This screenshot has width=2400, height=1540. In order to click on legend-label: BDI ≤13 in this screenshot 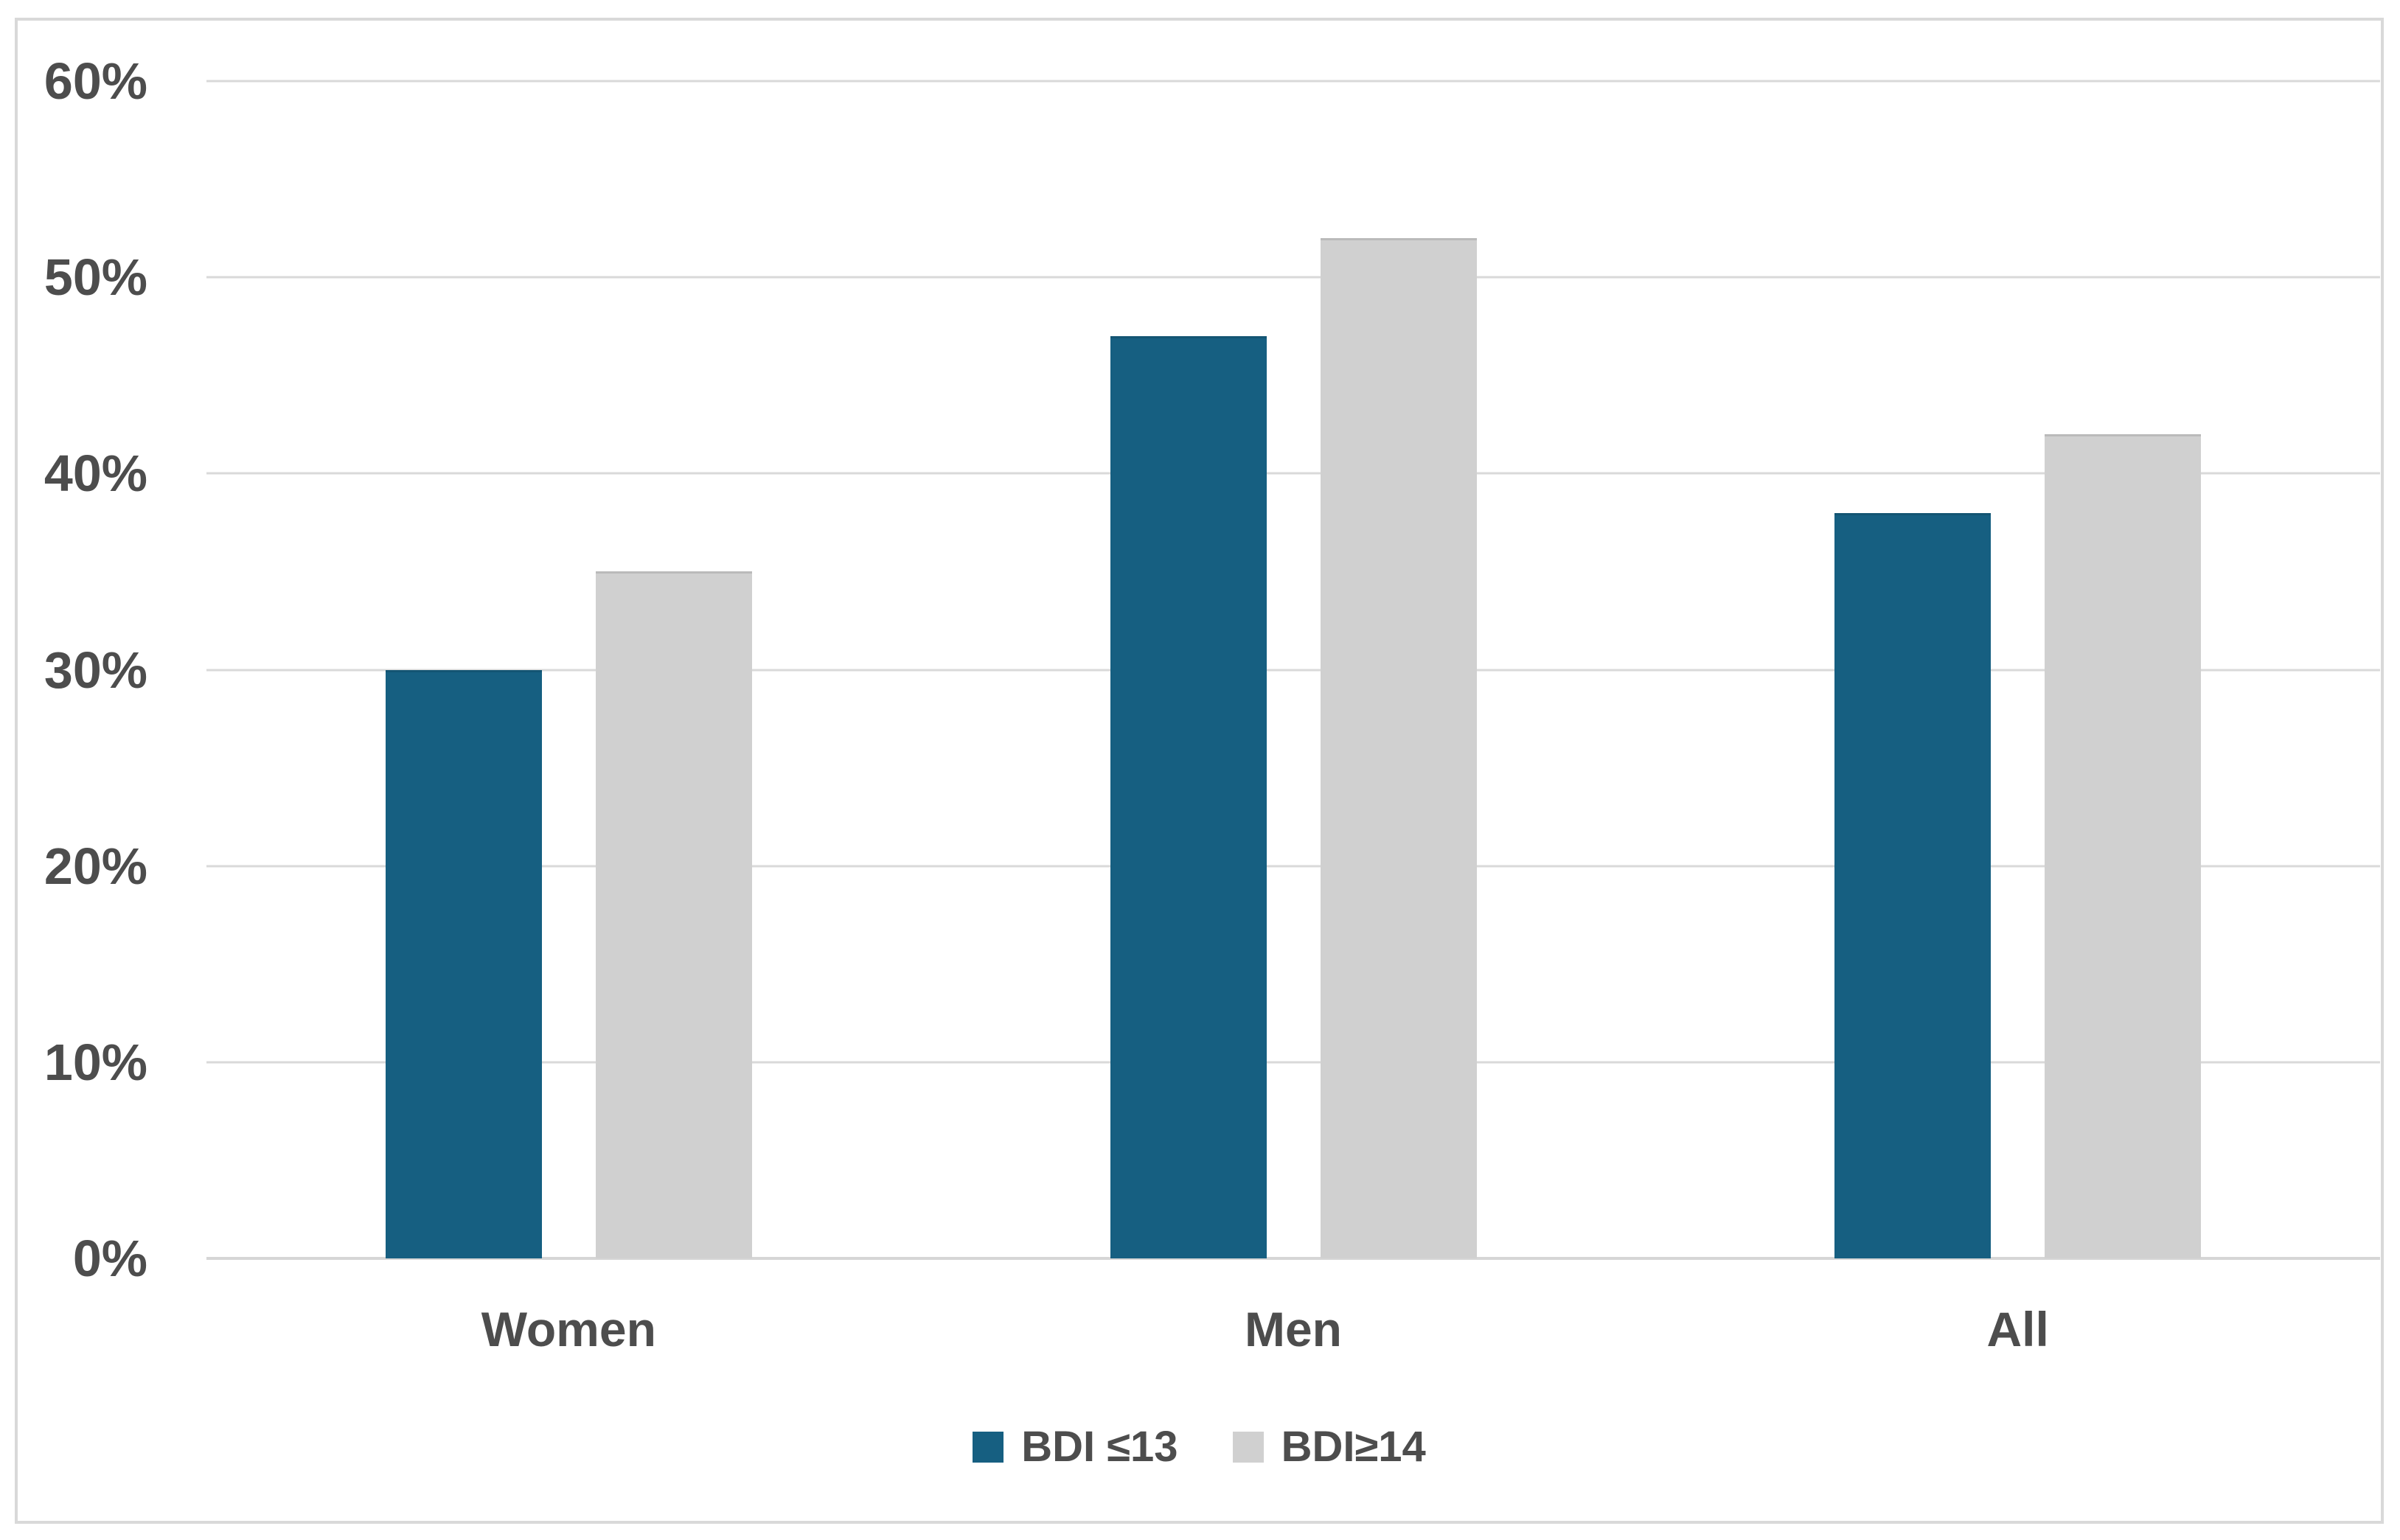, I will do `click(1099, 1447)`.